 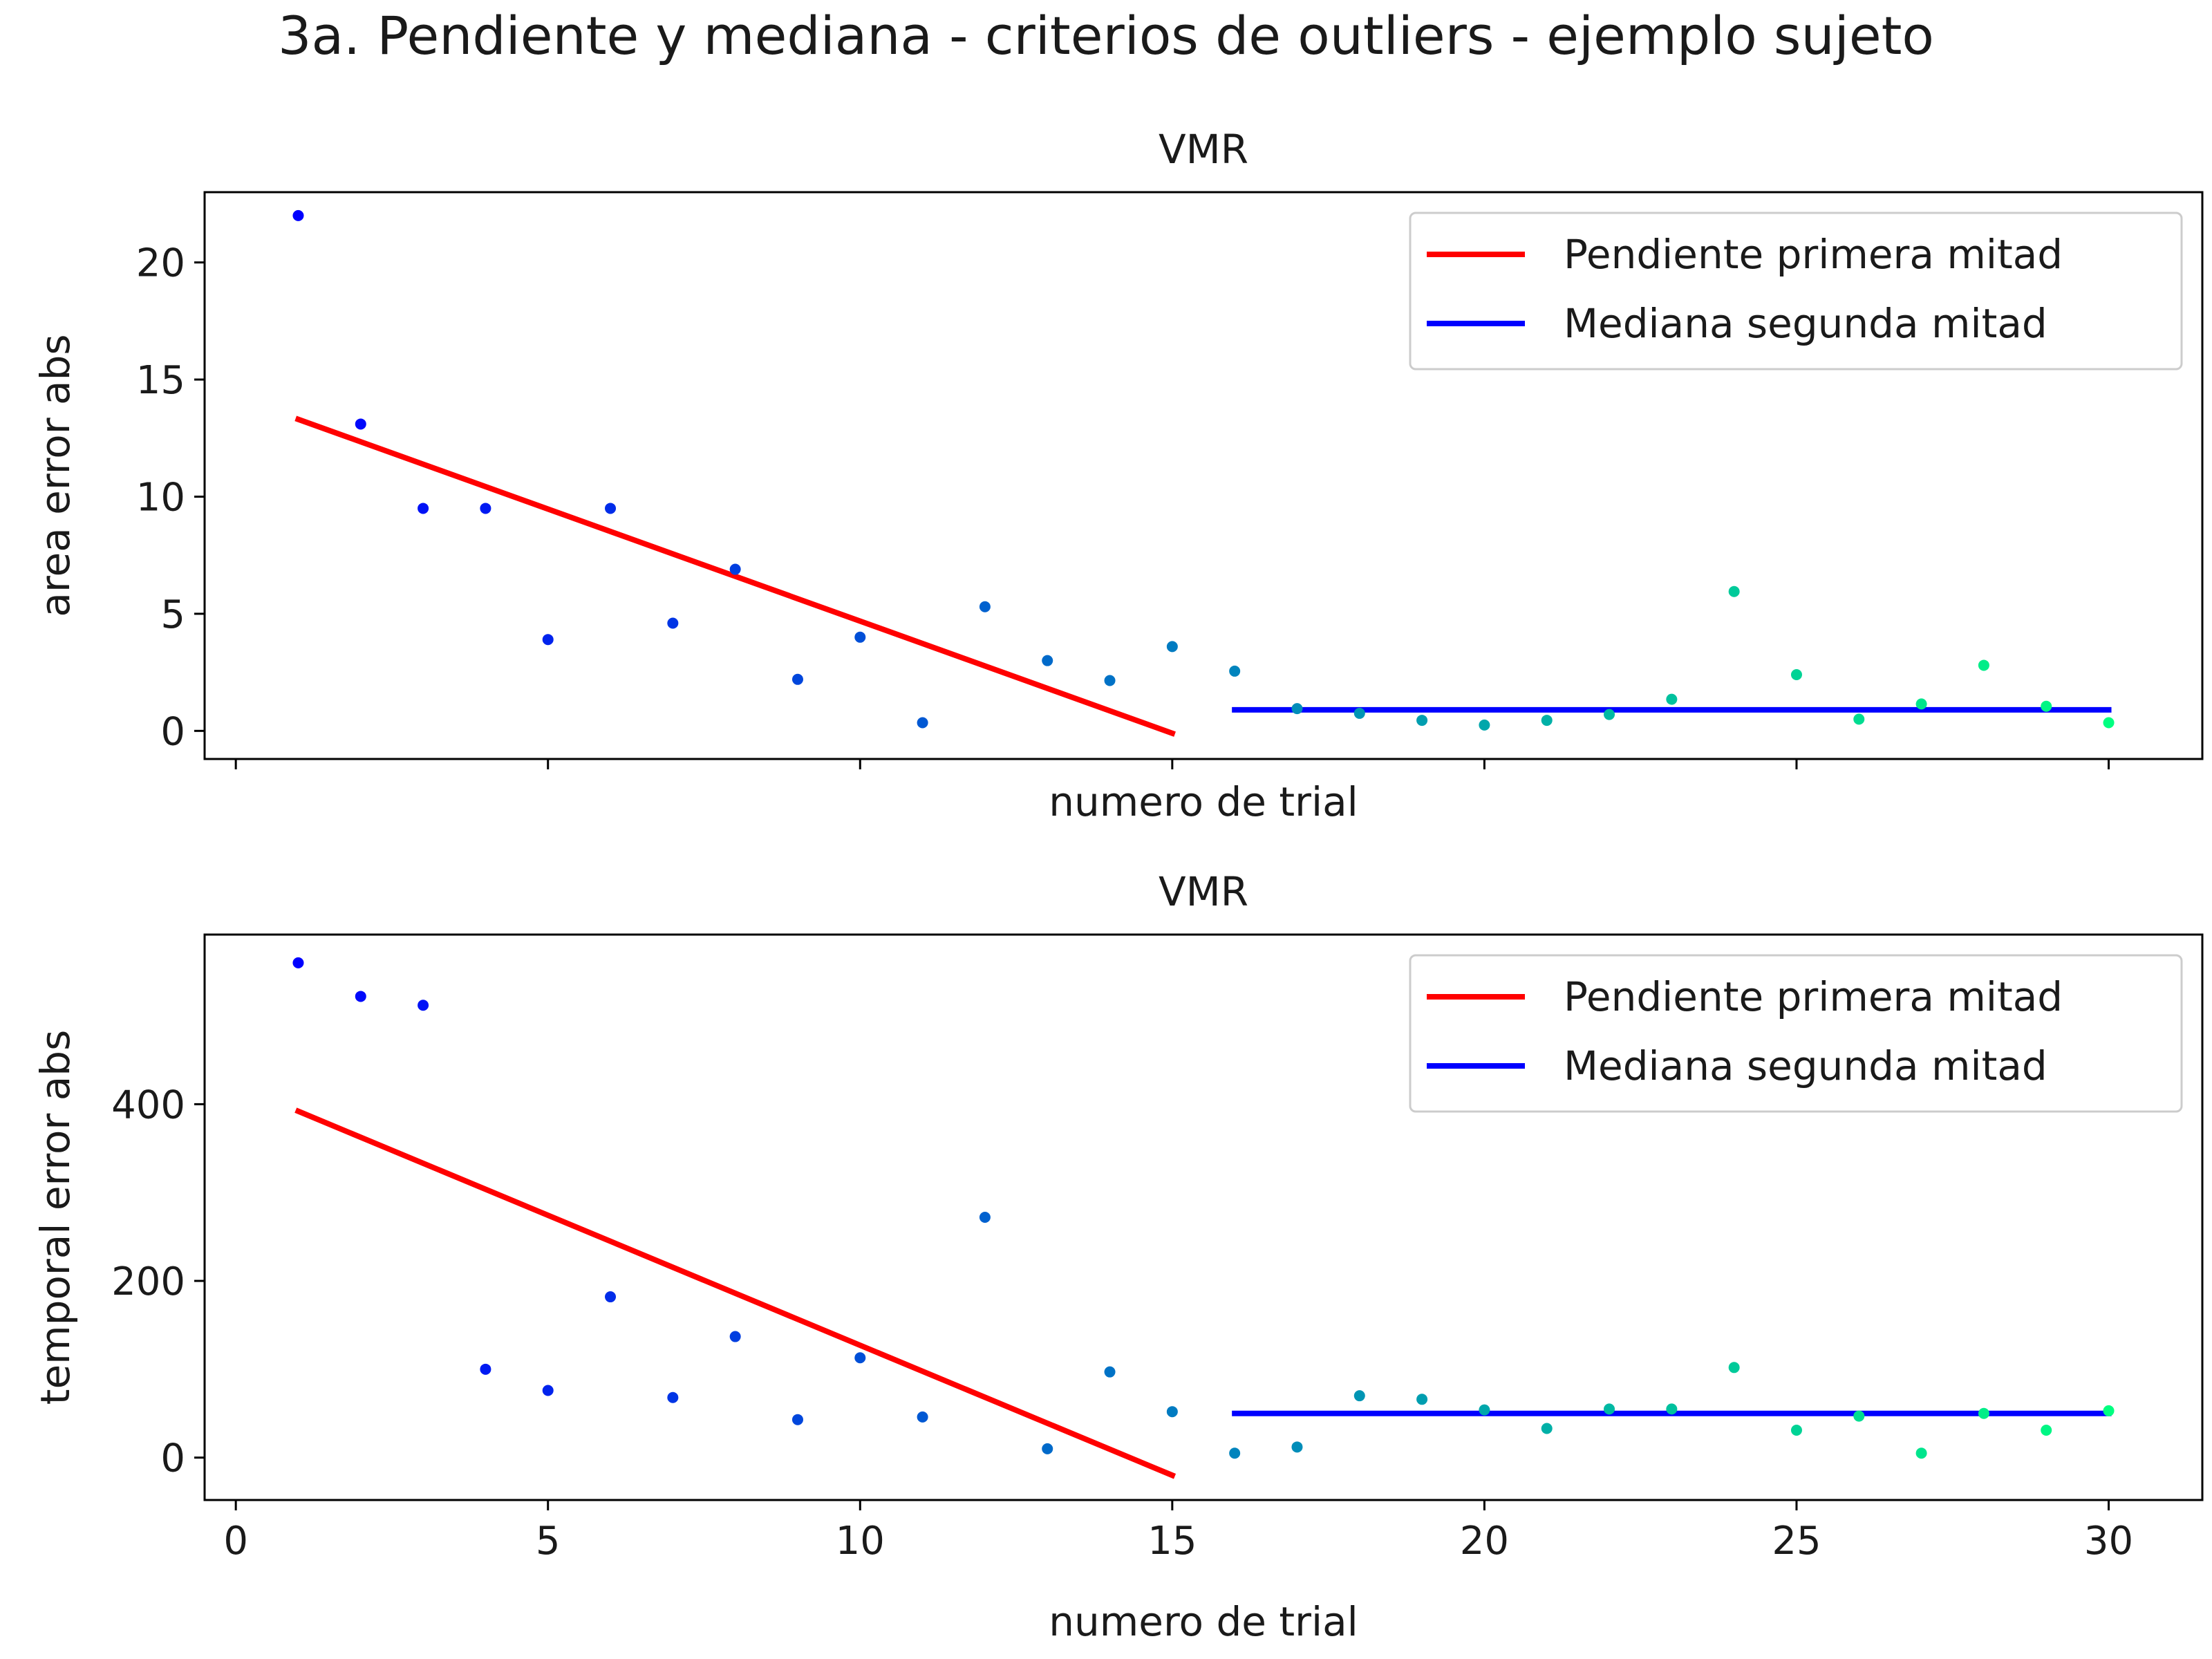 What do you see at coordinates (55, 1217) in the screenshot?
I see `y-axis-label: temporal error abs` at bounding box center [55, 1217].